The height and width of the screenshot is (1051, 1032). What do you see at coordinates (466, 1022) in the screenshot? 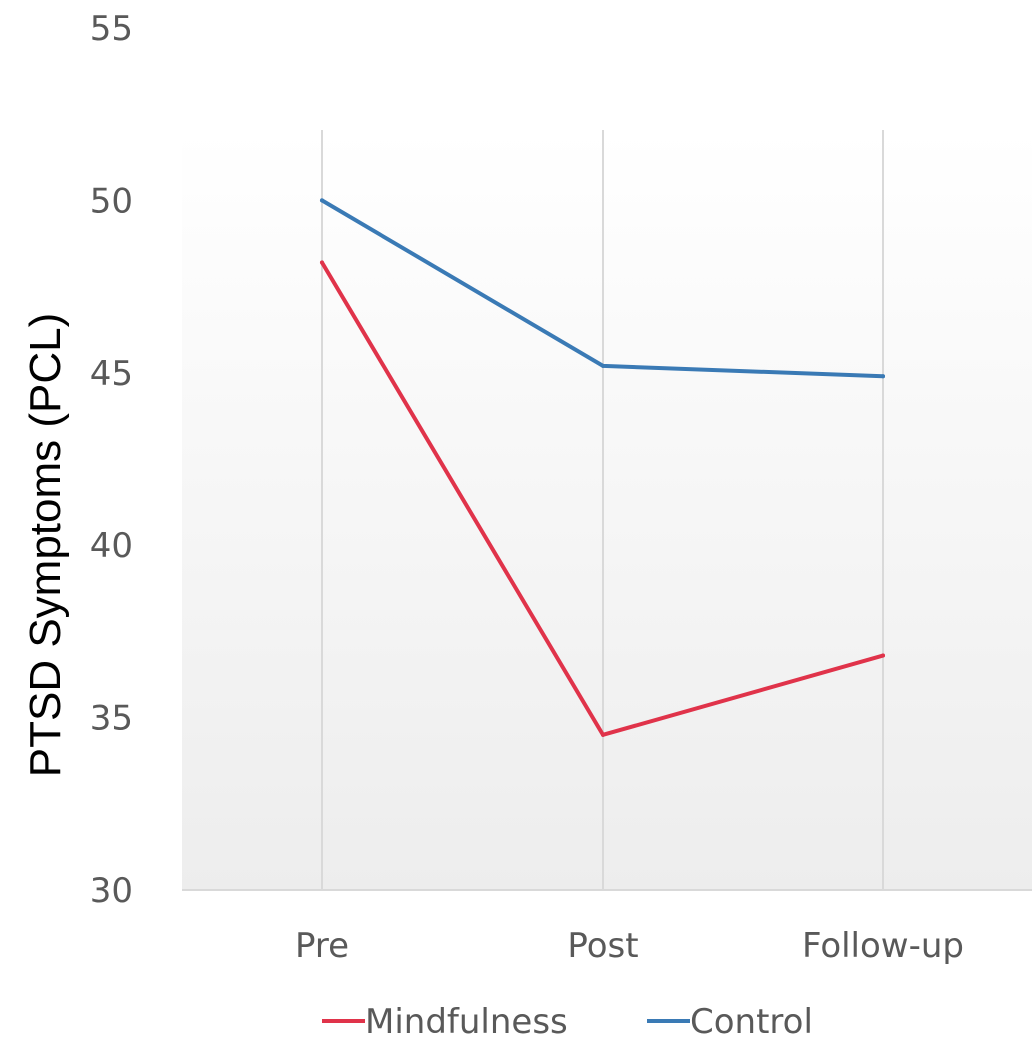
I see `legend-label-mindfulness: Mindfulness` at bounding box center [466, 1022].